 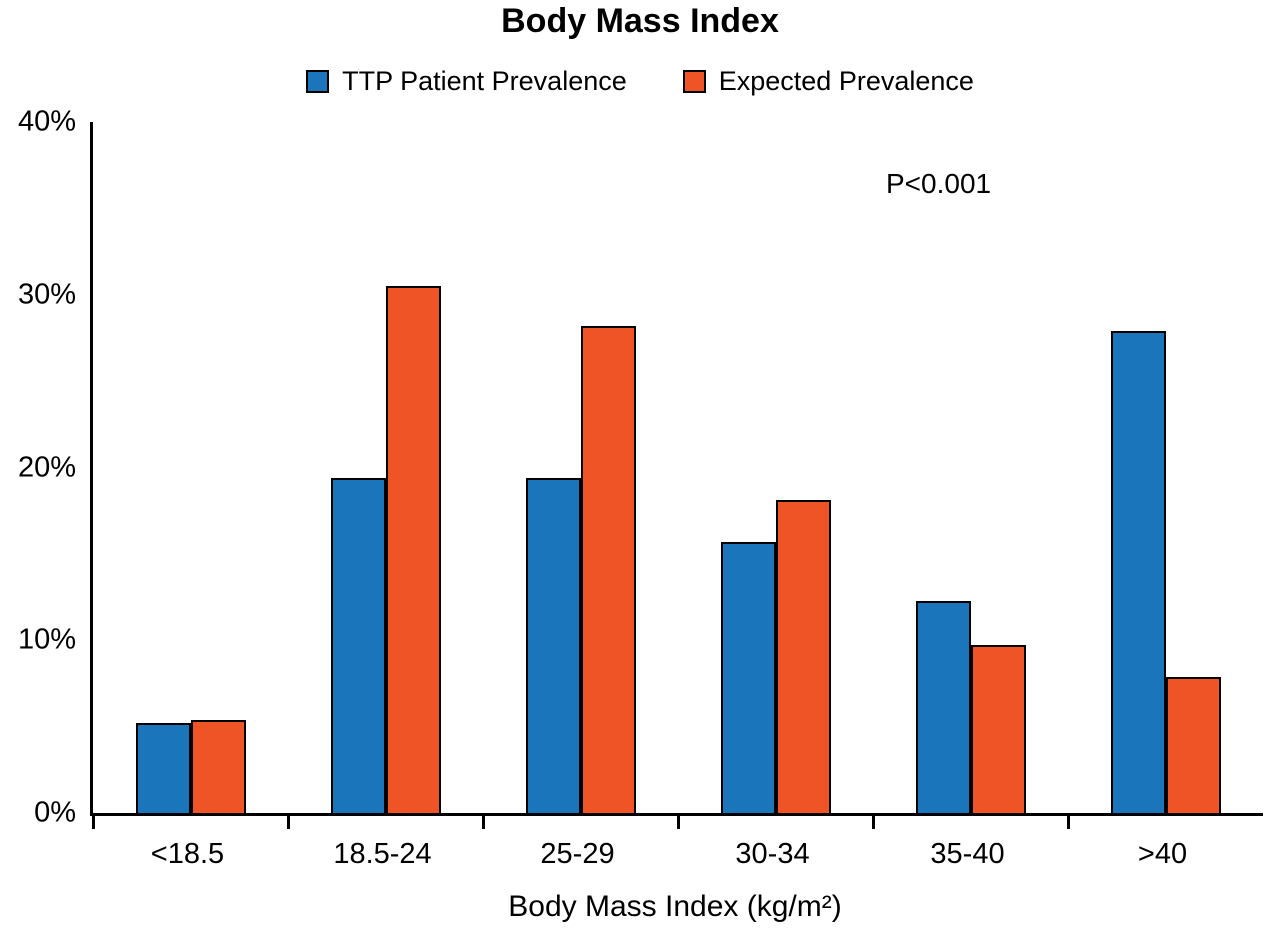 I want to click on y-tick-label: 20%, so click(x=46, y=467).